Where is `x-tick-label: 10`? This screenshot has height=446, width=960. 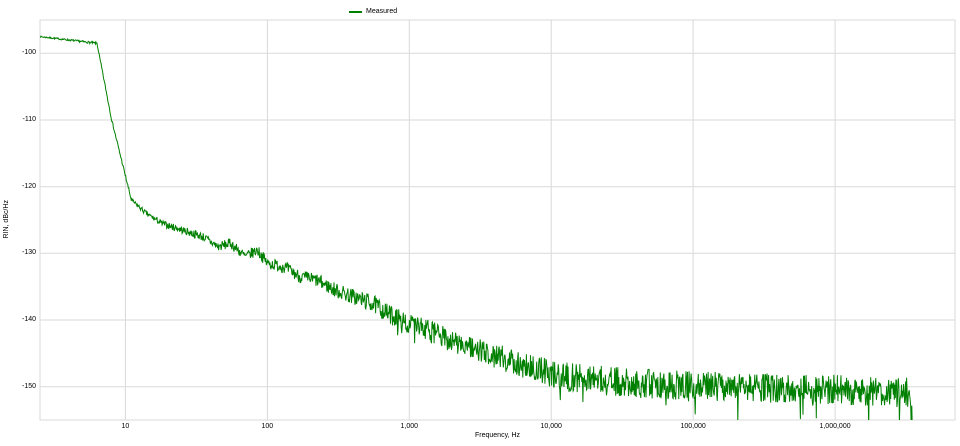 x-tick-label: 10 is located at coordinates (125, 426).